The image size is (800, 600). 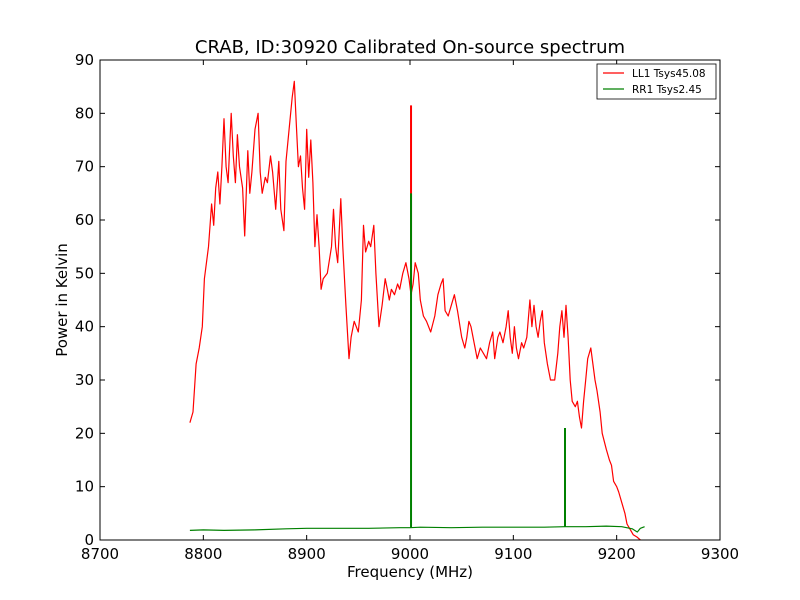 What do you see at coordinates (307, 554) in the screenshot?
I see `x-tick-label: 8900` at bounding box center [307, 554].